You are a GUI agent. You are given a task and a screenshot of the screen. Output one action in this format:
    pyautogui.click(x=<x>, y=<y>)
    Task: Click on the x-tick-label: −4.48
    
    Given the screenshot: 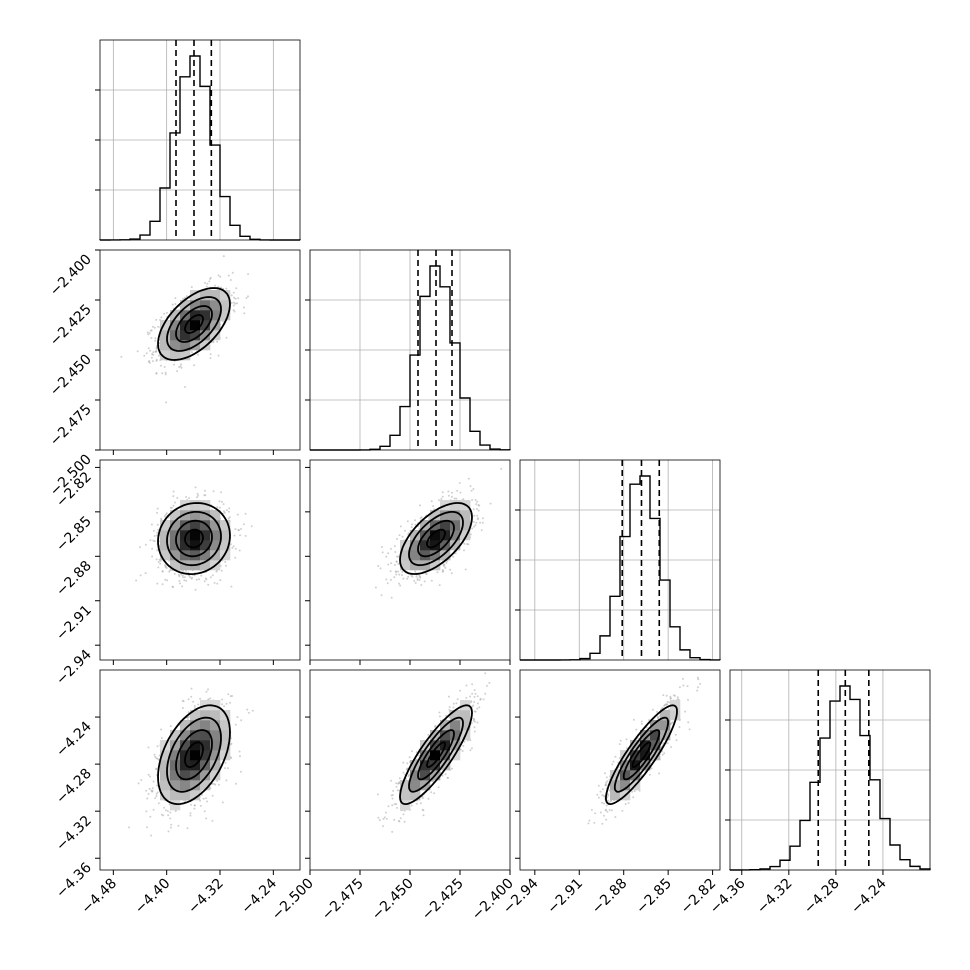 What is the action you would take?
    pyautogui.click(x=100, y=897)
    